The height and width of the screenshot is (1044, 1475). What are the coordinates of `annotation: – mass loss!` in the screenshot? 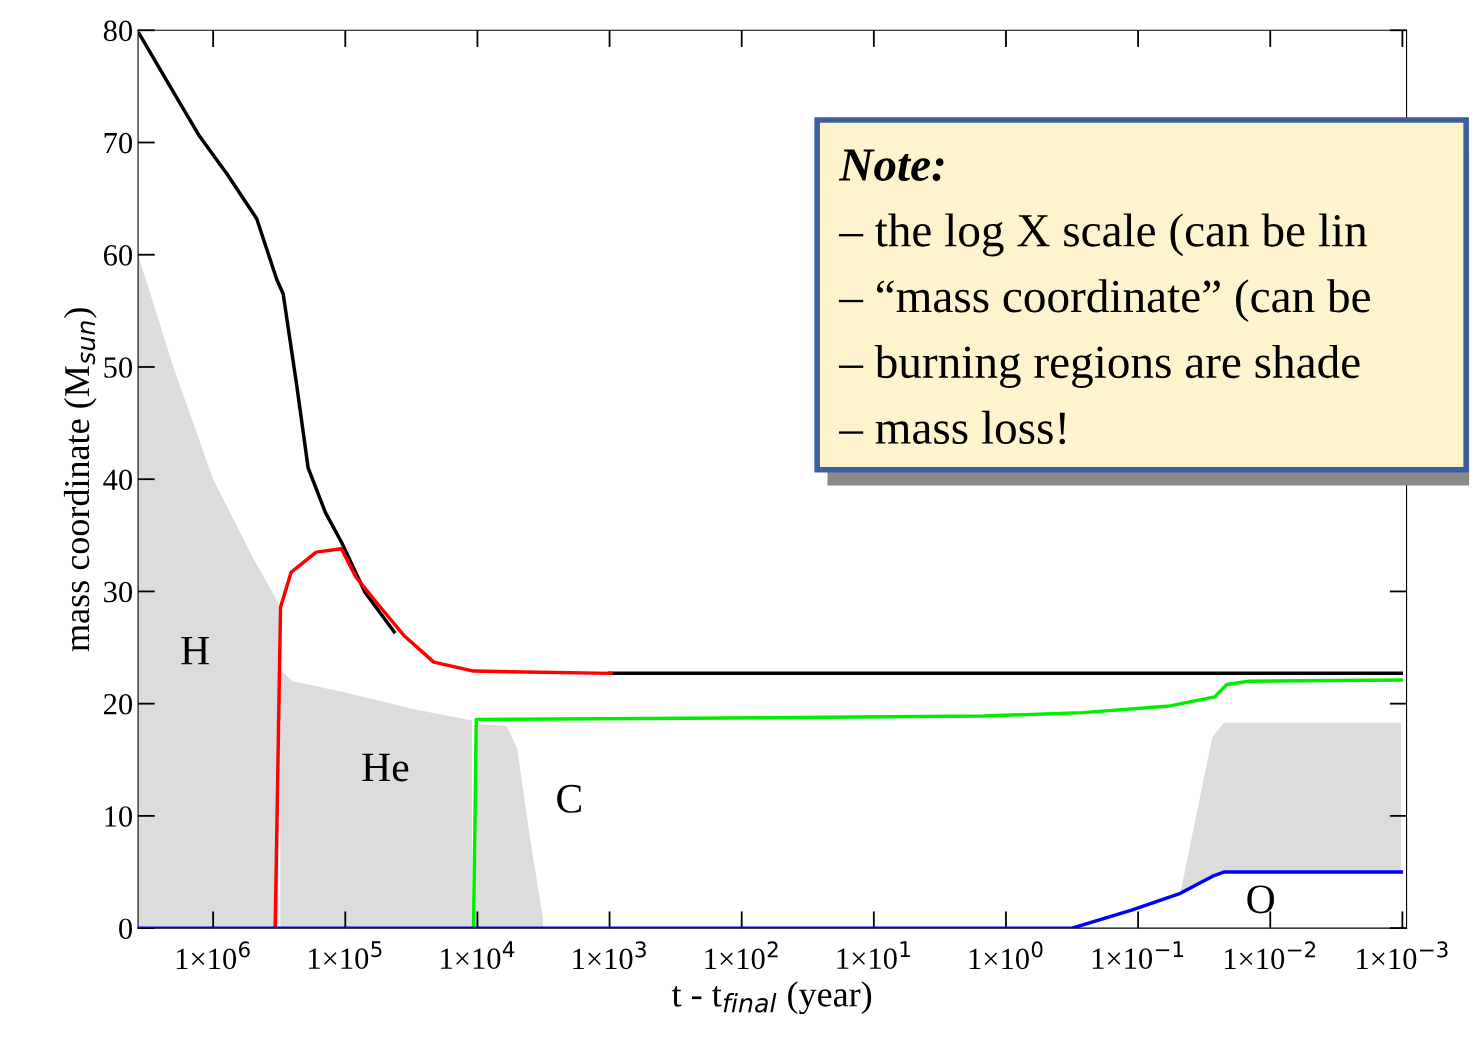 It's located at (952, 427).